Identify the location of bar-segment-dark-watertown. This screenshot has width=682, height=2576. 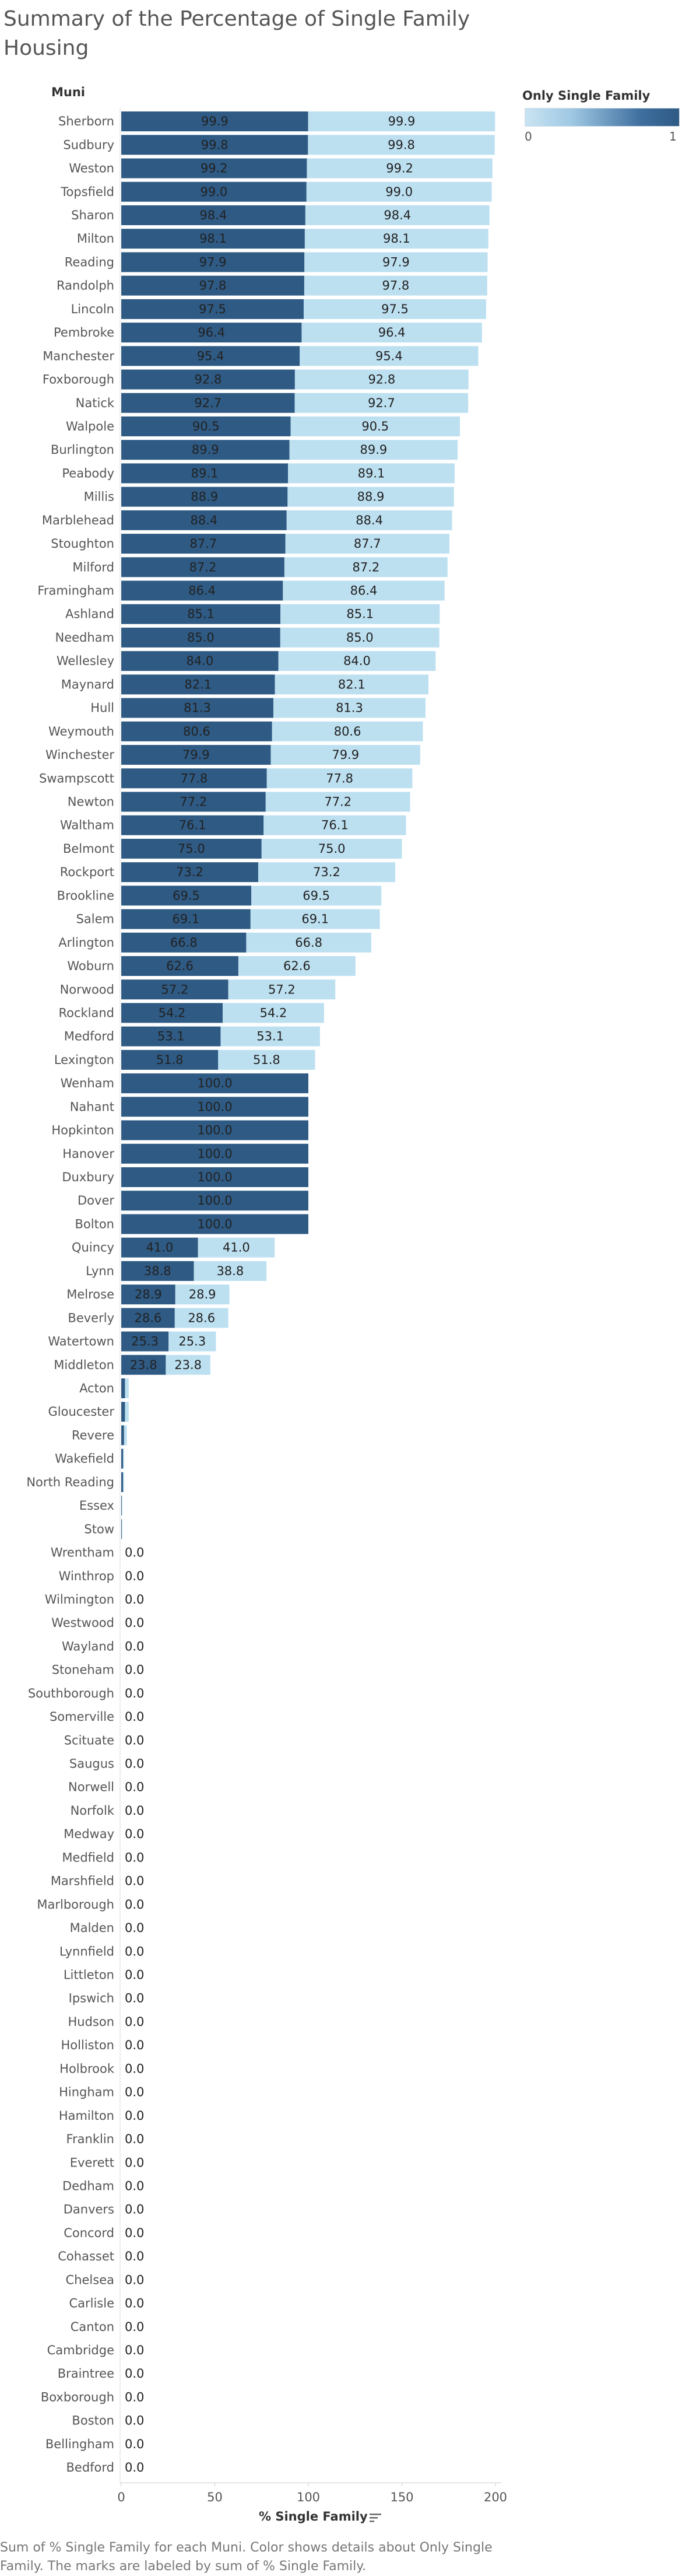
(145, 1342).